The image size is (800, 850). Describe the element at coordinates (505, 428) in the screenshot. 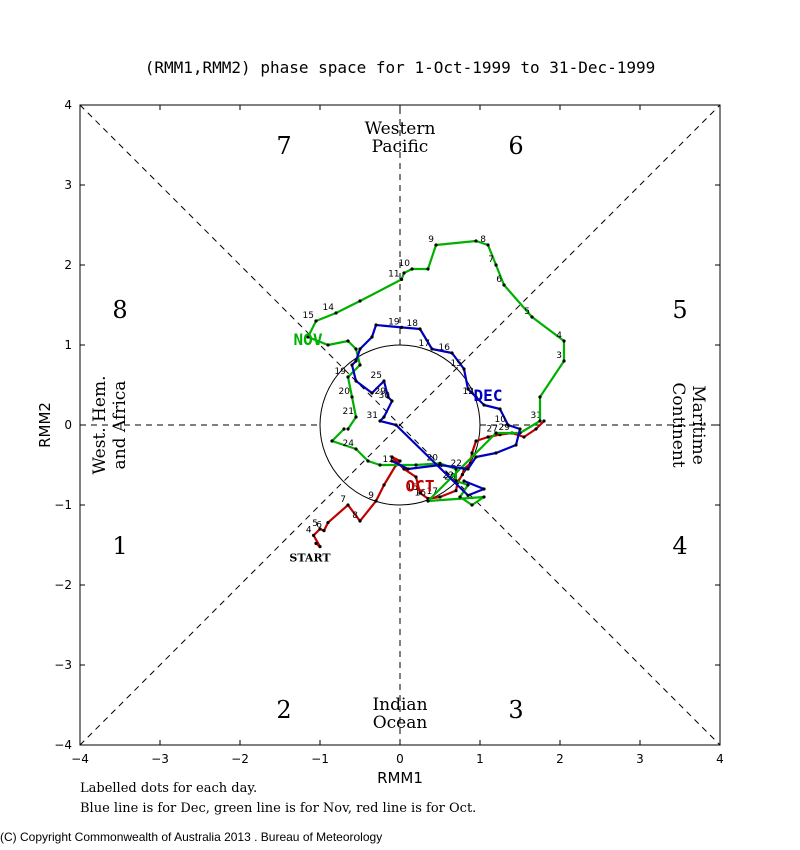

I see `day-label-oct: 29` at that location.